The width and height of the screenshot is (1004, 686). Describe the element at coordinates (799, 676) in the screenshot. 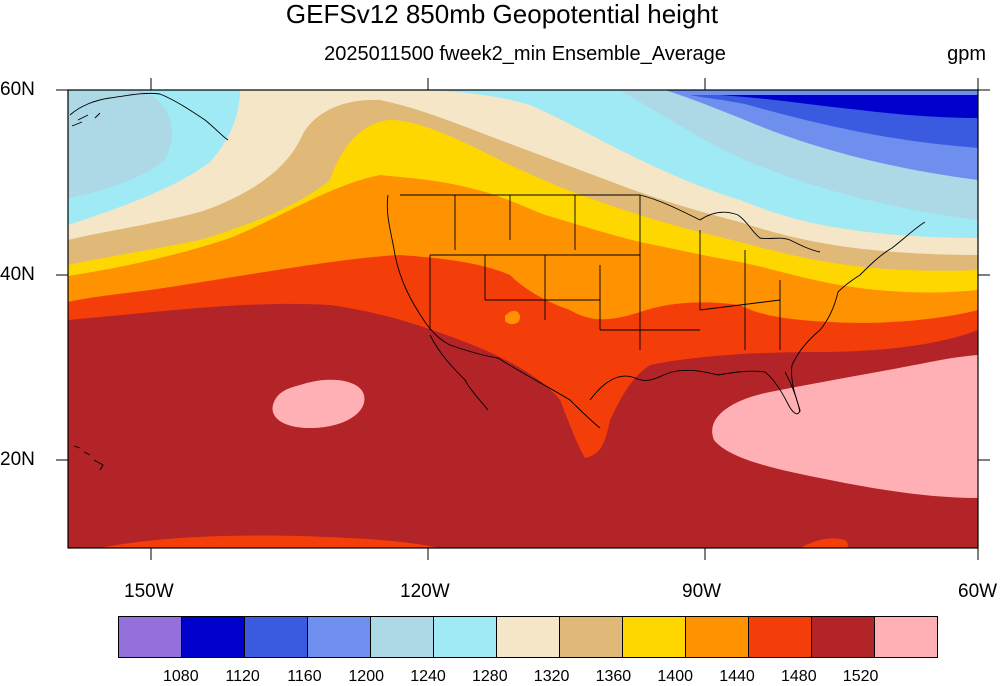

I see `colorbar-label: 1480` at that location.